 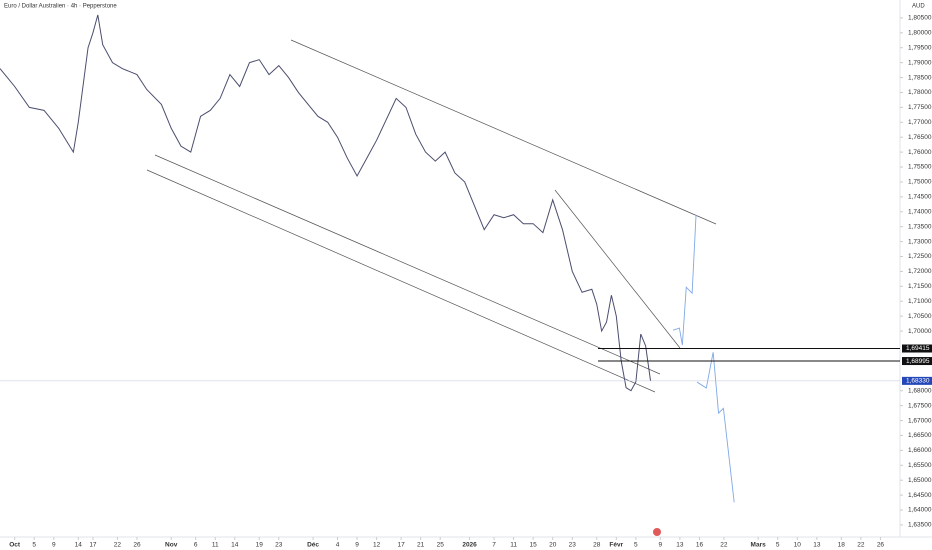 I want to click on y-tick-label: 1,71000, so click(x=920, y=301).